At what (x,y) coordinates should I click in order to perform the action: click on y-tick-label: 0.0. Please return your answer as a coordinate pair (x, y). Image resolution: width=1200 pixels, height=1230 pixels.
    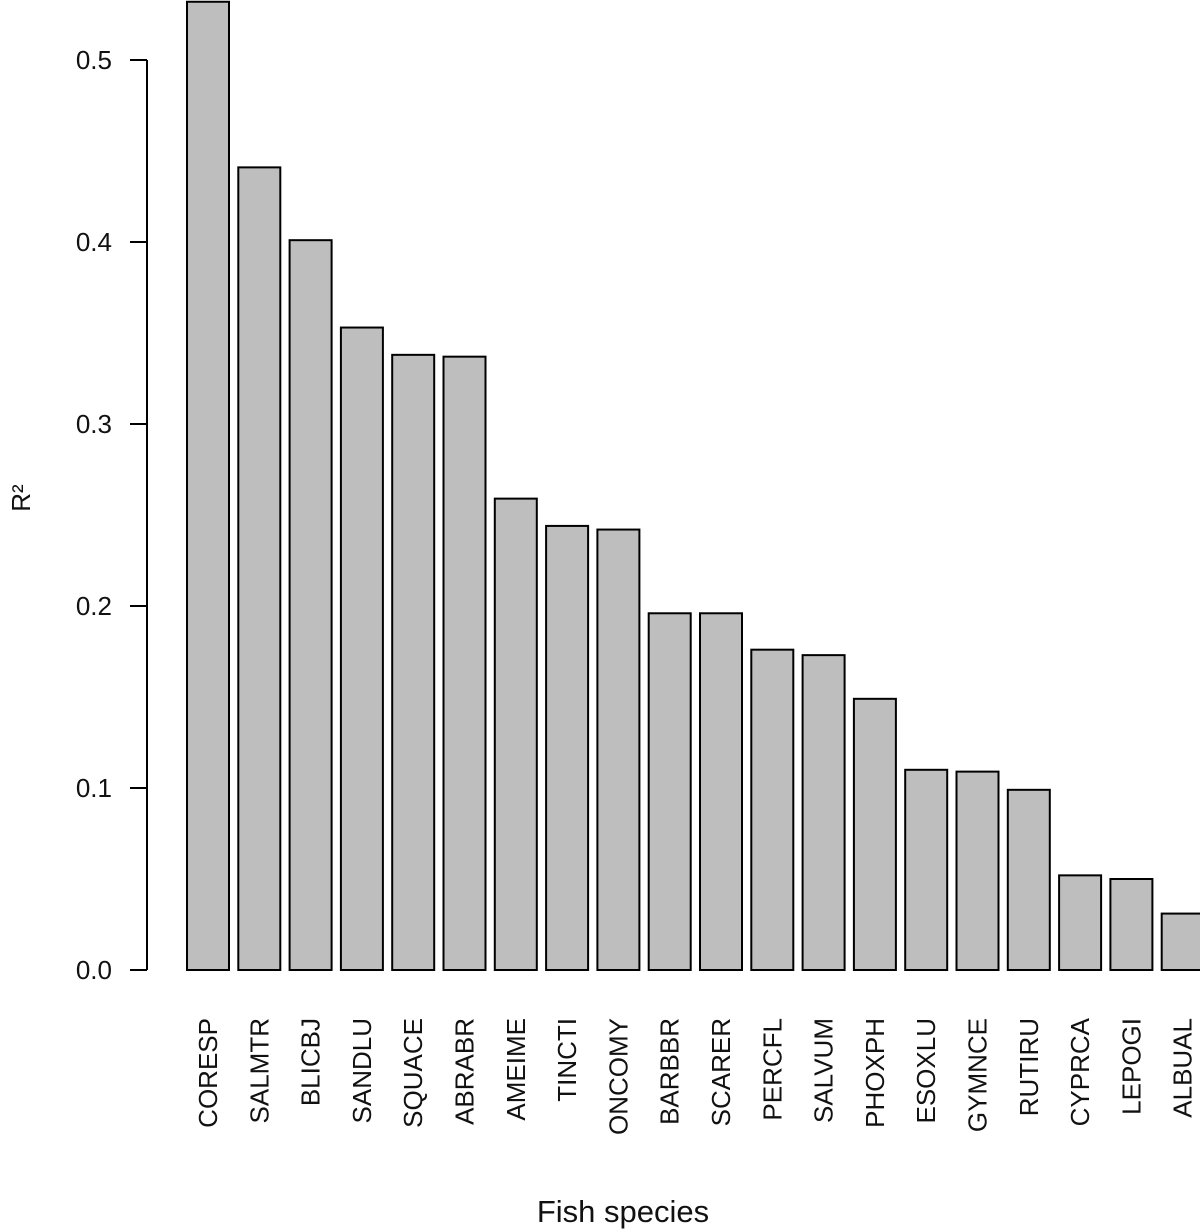
    Looking at the image, I should click on (94, 970).